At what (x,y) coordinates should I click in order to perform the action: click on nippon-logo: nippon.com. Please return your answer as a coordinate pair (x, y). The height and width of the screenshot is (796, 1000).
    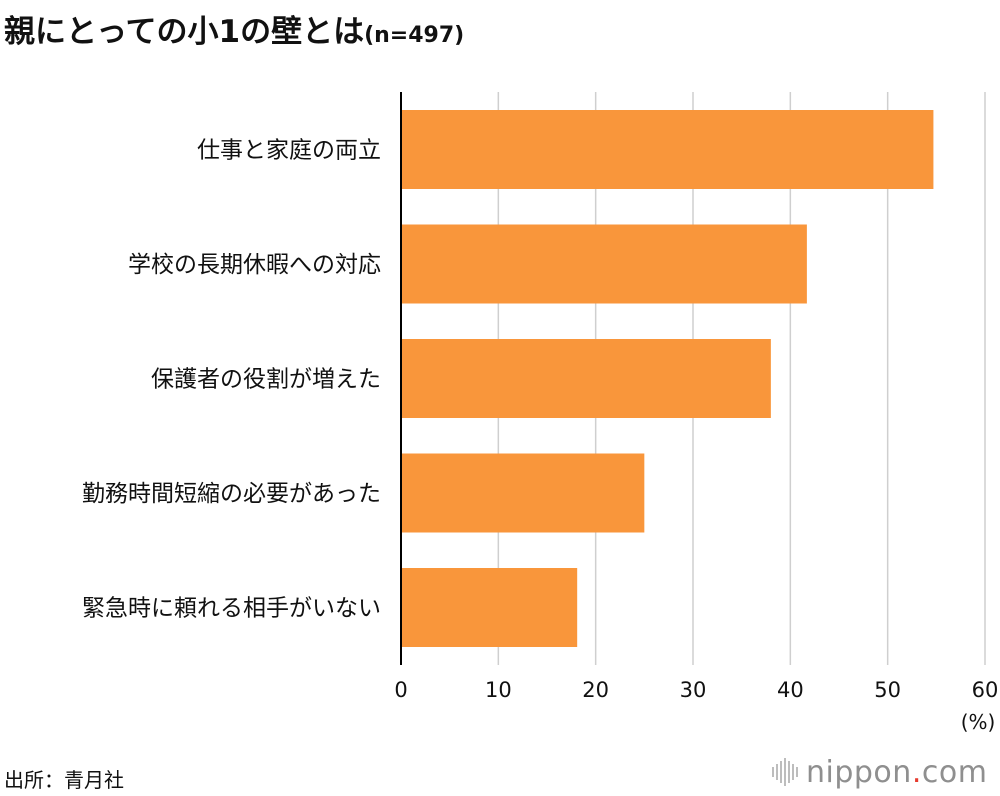
    Looking at the image, I should click on (879, 772).